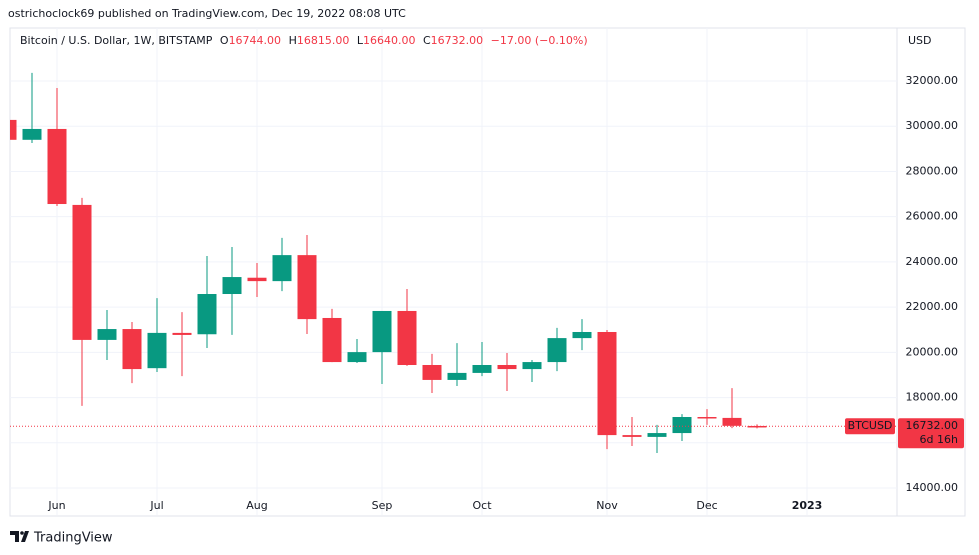 This screenshot has height=555, width=979. What do you see at coordinates (457, 40) in the screenshot?
I see `c-value: 16732.00` at bounding box center [457, 40].